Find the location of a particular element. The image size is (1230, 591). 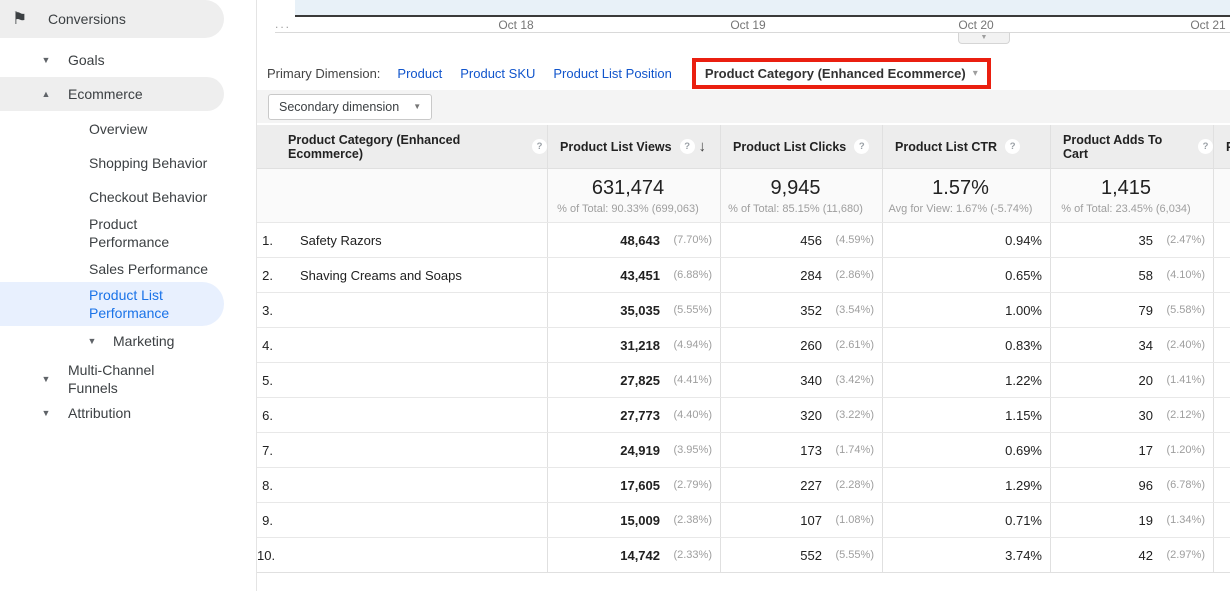

ctr-value: 0.69% is located at coordinates (1023, 450).